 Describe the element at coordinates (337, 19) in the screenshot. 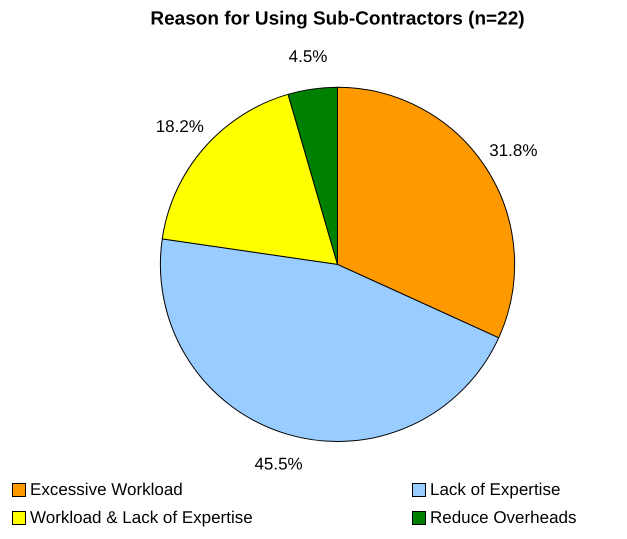

I see `chart-title: Reason for Using Sub-Contractors (n=22)` at that location.